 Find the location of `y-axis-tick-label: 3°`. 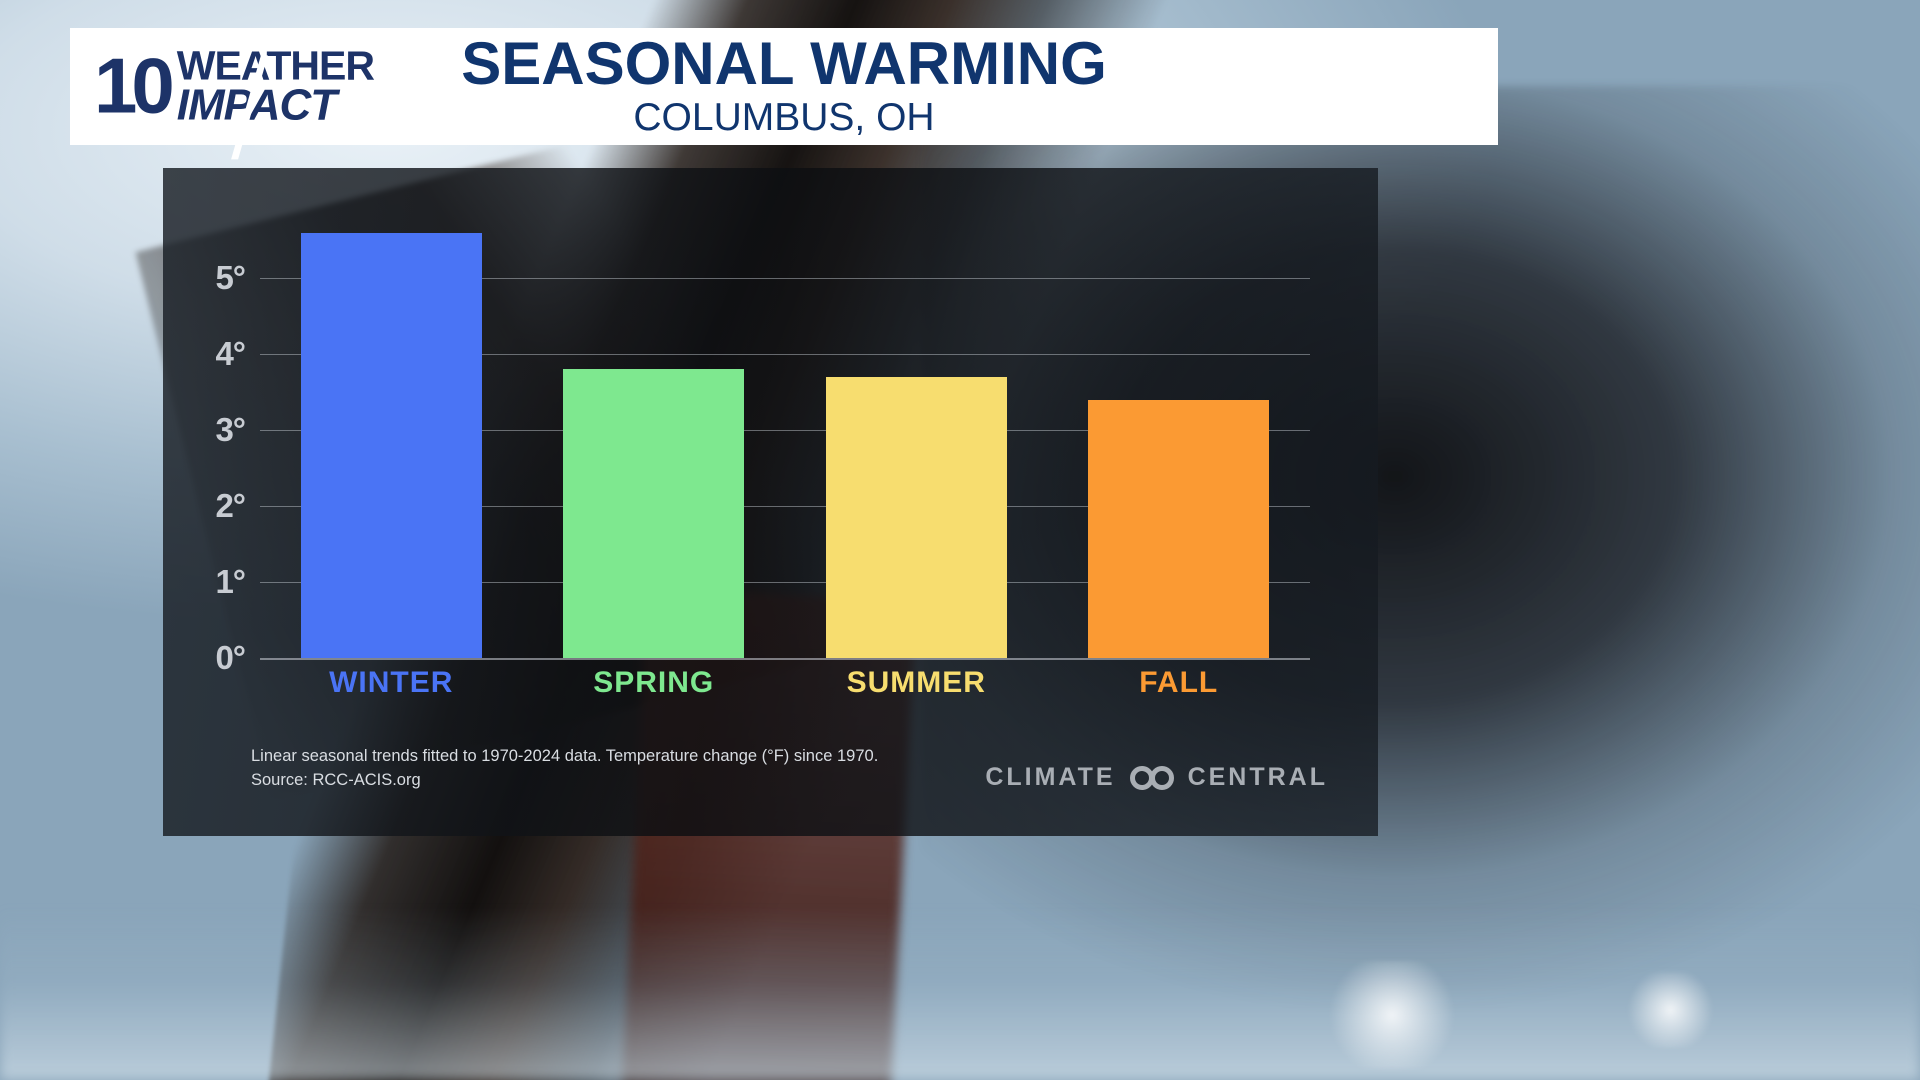

y-axis-tick-label: 3° is located at coordinates (230, 430).